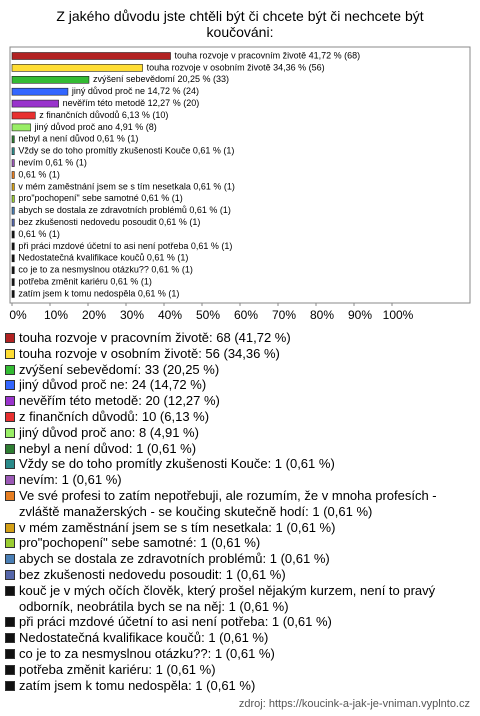  Describe the element at coordinates (238, 401) in the screenshot. I see `legend-item: nevěřím této metodě: 20 (12,27 %)` at that location.